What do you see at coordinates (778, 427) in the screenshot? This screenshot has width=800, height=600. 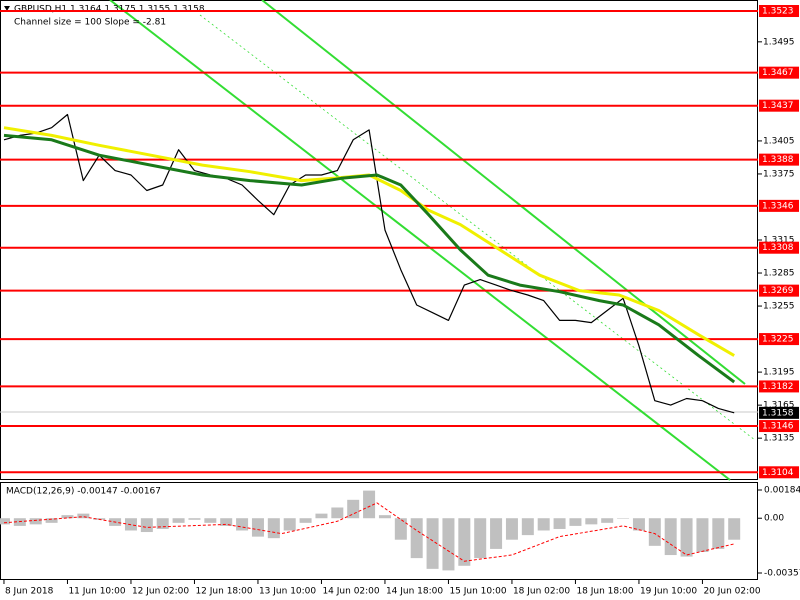 I see `level-label: 1.3146` at bounding box center [778, 427].